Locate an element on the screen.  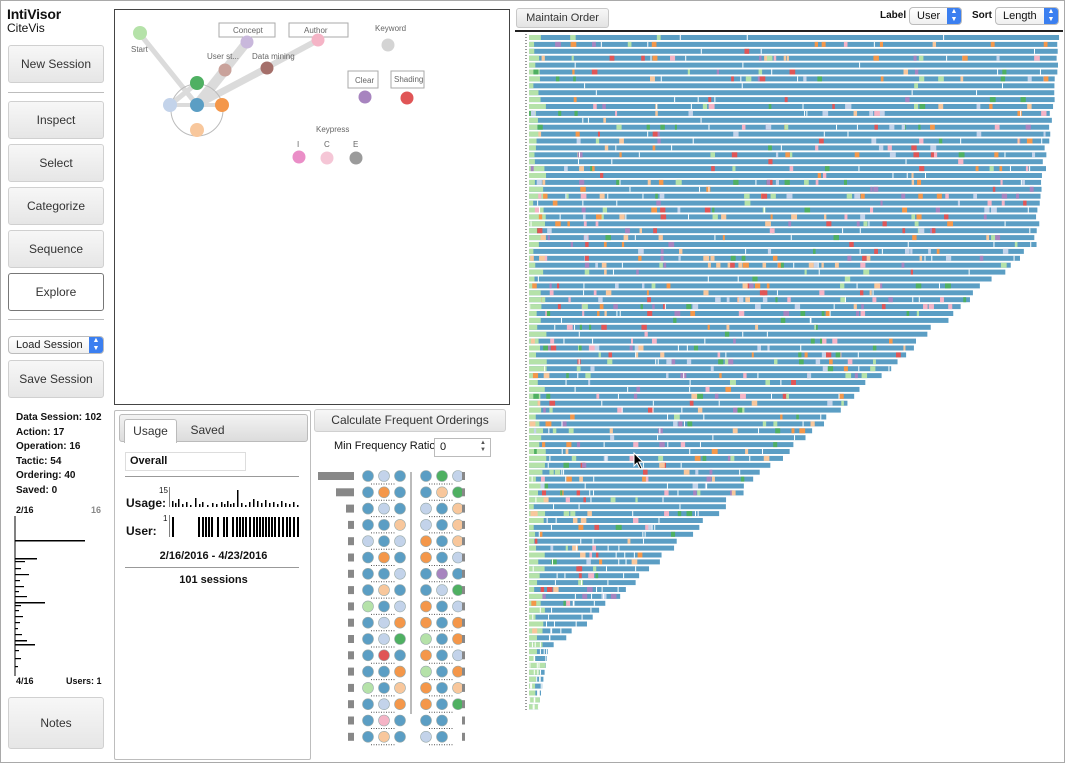
graph-node-start is located at coordinates (140, 33).